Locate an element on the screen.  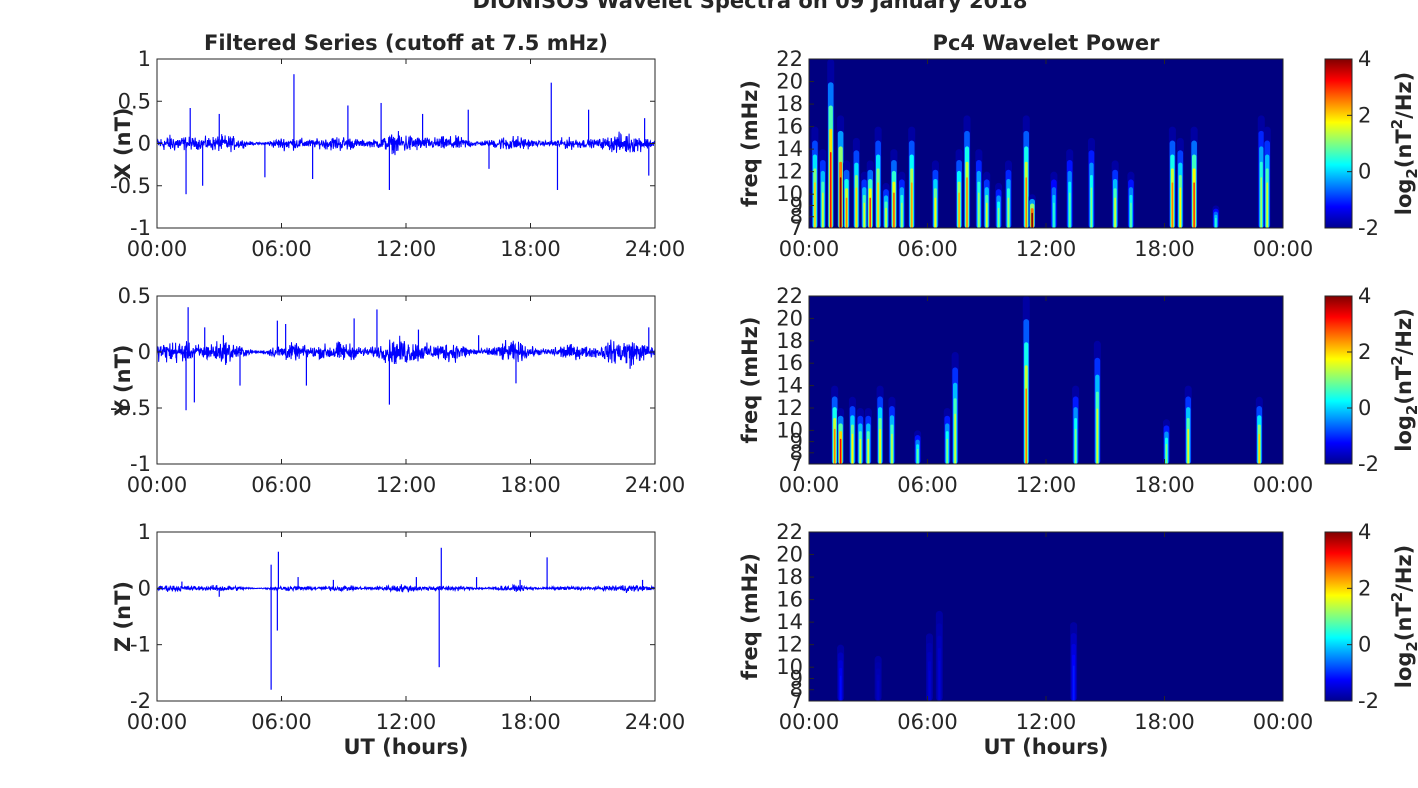
y-tick-label: 10 is located at coordinates (789, 194).